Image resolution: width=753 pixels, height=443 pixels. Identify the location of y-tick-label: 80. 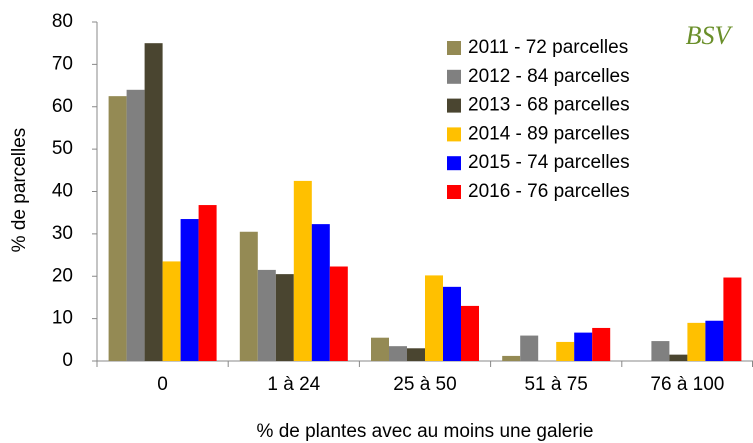
(62, 21).